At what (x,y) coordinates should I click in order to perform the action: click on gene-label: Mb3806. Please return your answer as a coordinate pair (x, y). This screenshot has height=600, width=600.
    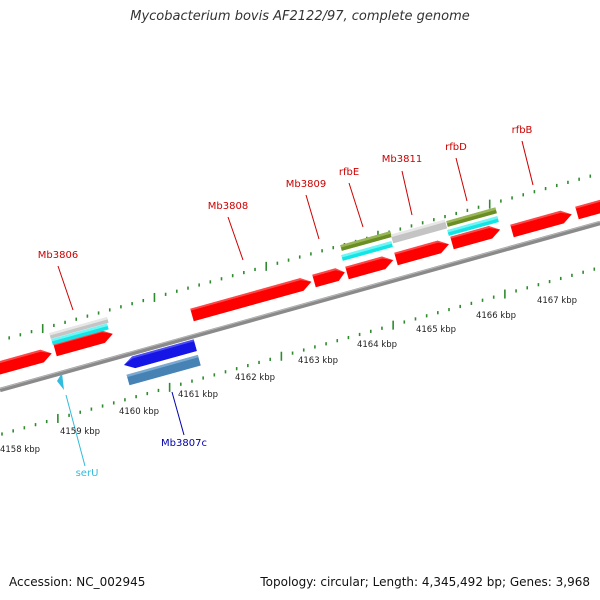
    Looking at the image, I should click on (58, 255).